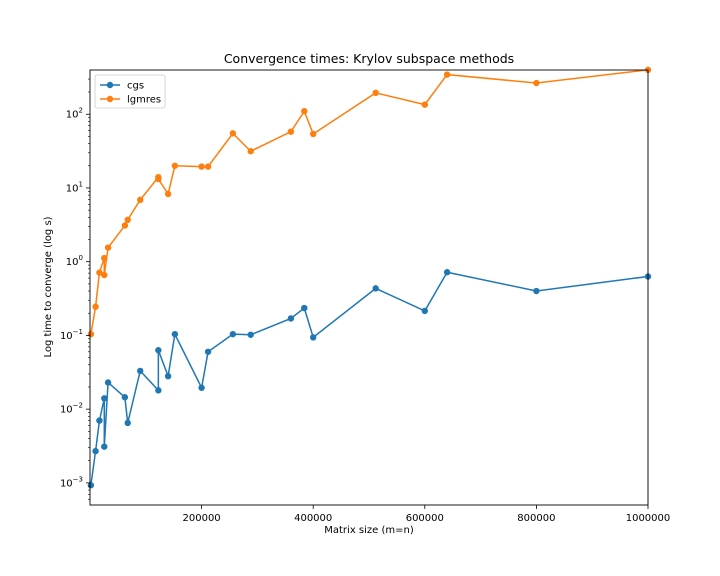 The image size is (720, 576). What do you see at coordinates (648, 518) in the screenshot?
I see `x-tick-label: 1000000` at bounding box center [648, 518].